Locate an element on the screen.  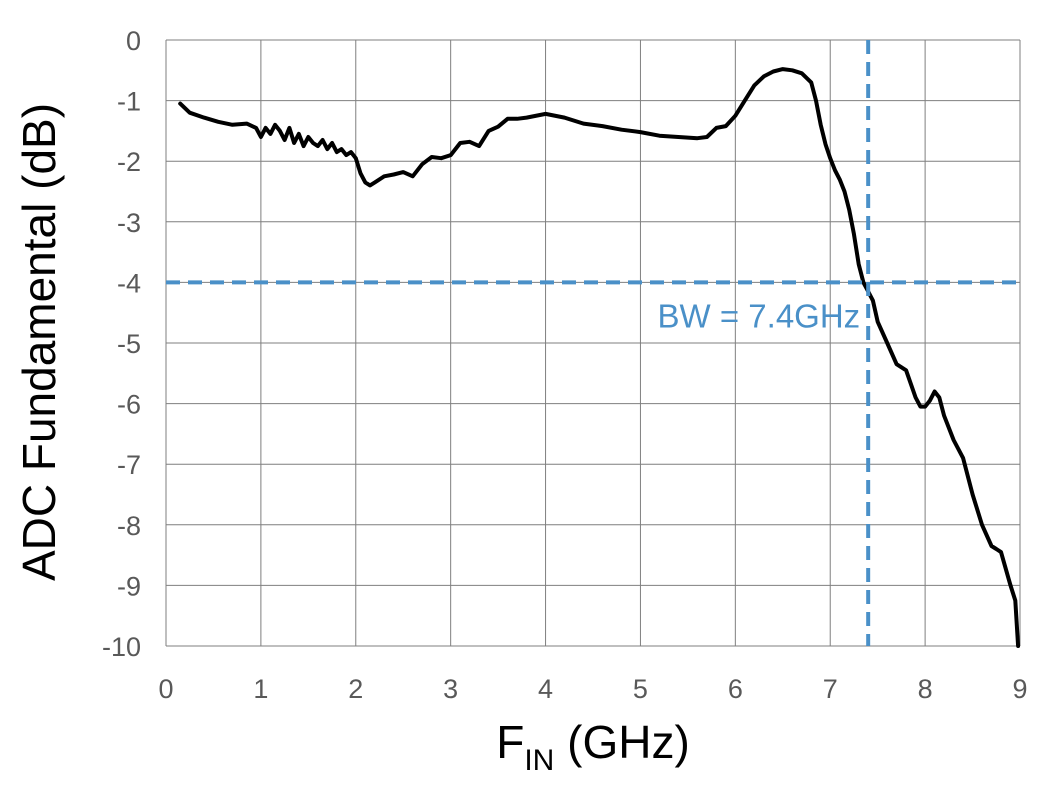
x-tick-labels: 0 1 2 3 4 5 6 7 8 9 is located at coordinates (592, 689).